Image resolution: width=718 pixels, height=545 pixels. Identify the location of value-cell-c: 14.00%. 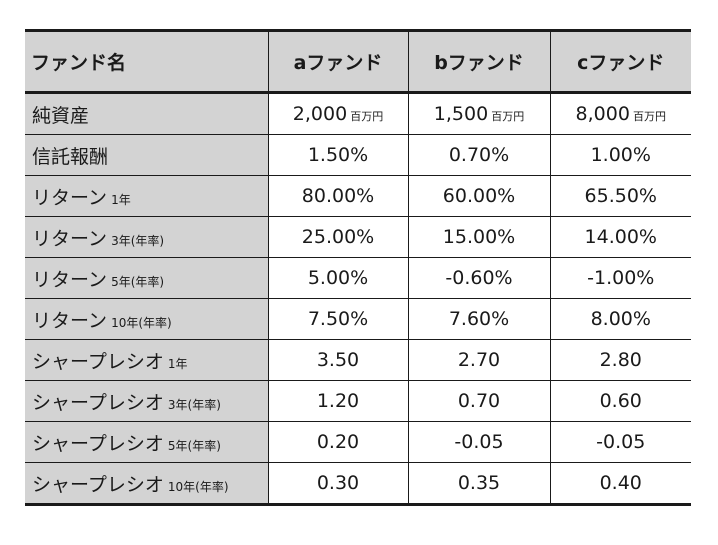
(620, 237).